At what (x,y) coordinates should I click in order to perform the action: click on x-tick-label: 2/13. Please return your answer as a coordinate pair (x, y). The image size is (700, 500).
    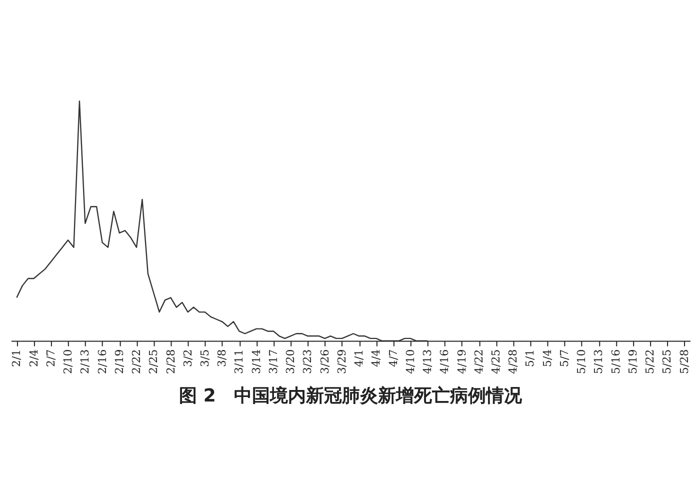
    Looking at the image, I should click on (85, 361).